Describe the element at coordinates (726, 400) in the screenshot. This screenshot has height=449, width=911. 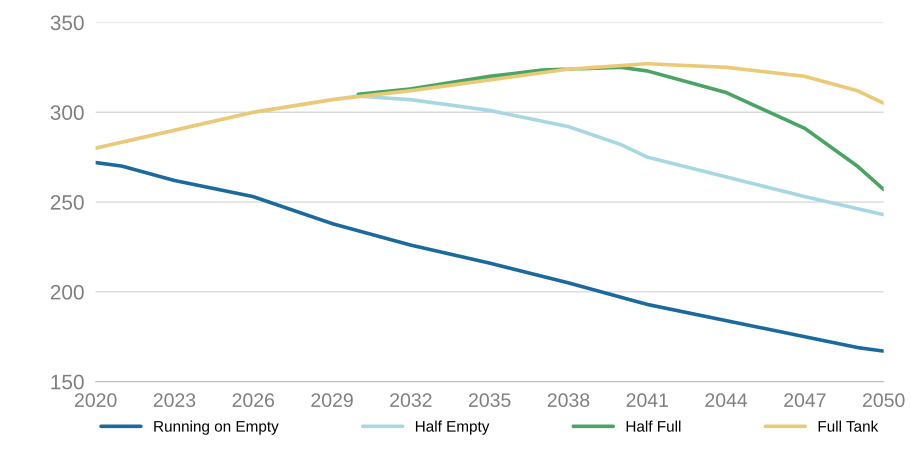
I see `x-tick-label: 2044` at that location.